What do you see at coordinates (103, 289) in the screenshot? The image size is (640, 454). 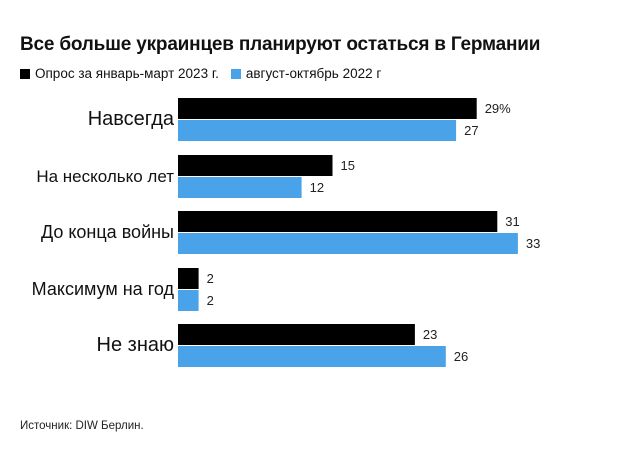 I see `category-label: Максимум на год` at bounding box center [103, 289].